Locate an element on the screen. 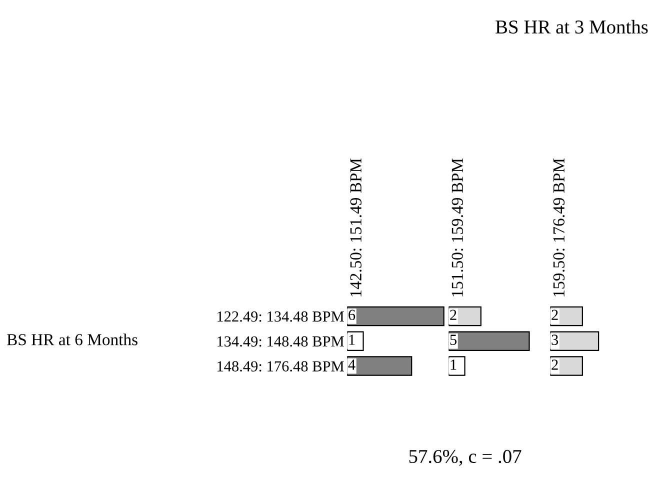 The image size is (655, 498). y-tick-label: 122.49: 134.48 BPM is located at coordinates (281, 316).